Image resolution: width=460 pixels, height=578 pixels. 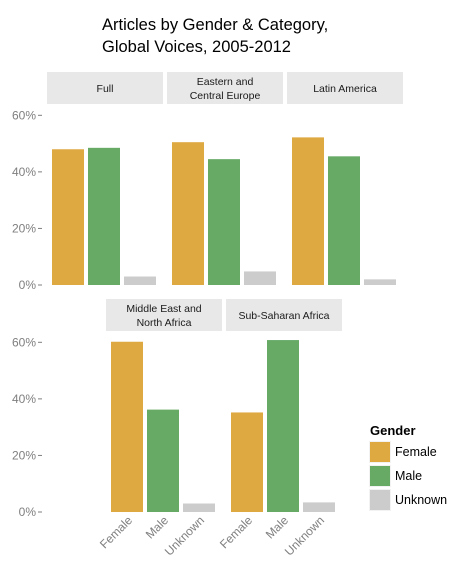 What do you see at coordinates (380, 452) in the screenshot?
I see `legend-swatch-female` at bounding box center [380, 452].